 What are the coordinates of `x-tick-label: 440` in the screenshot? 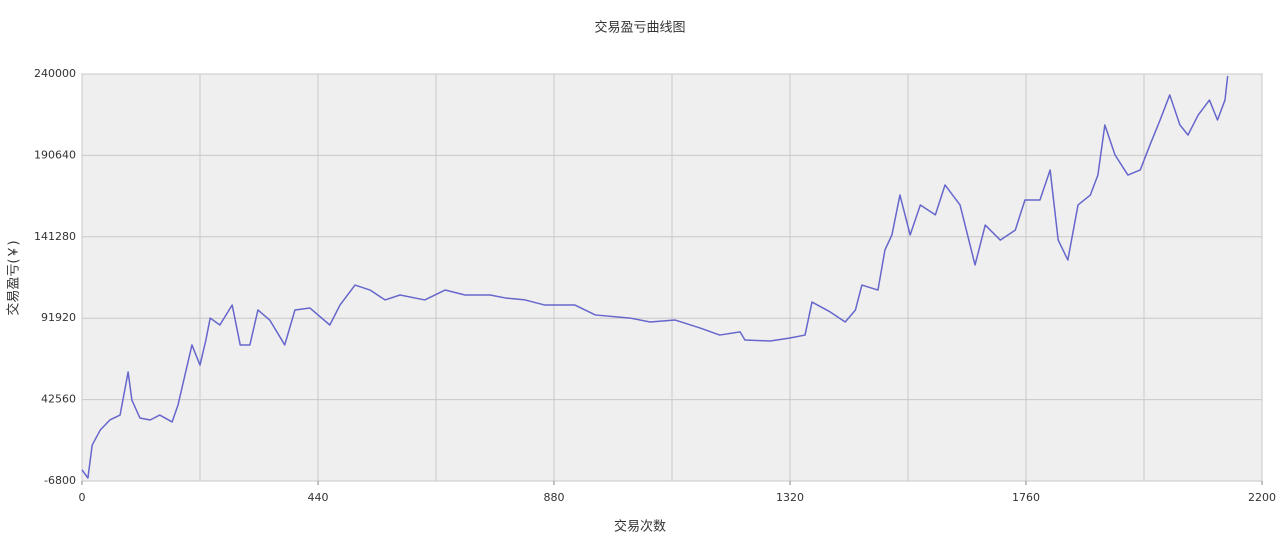 It's located at (318, 497).